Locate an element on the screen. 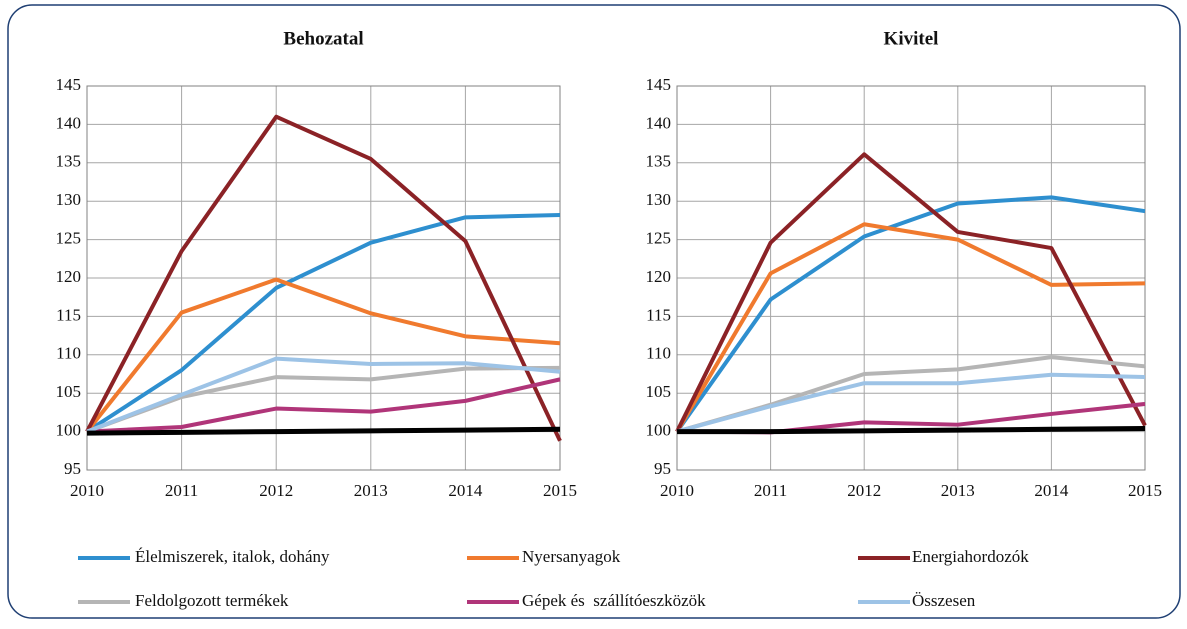  chart-title: Kivitel is located at coordinates (911, 38).